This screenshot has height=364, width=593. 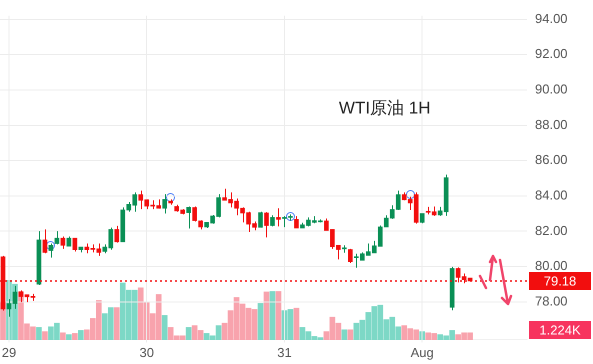 I want to click on text: WTI原油 1H, so click(x=384, y=108).